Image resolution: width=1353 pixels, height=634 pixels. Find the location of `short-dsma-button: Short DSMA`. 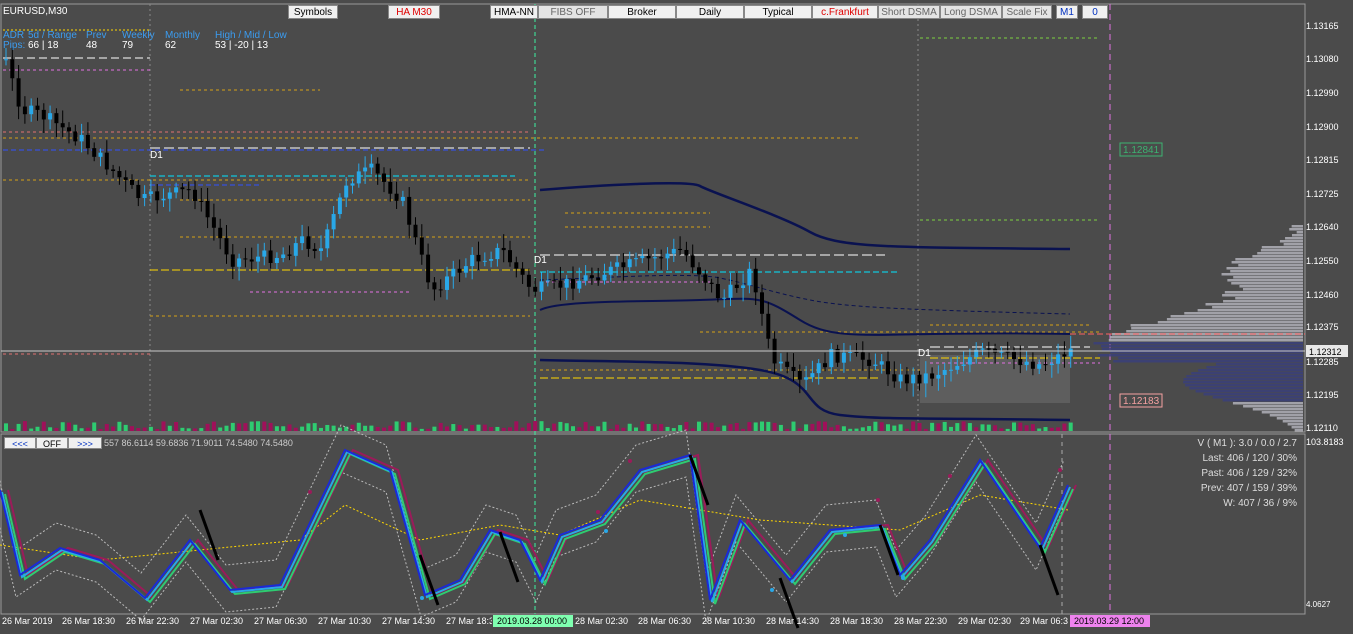

short-dsma-button: Short DSMA is located at coordinates (909, 12).